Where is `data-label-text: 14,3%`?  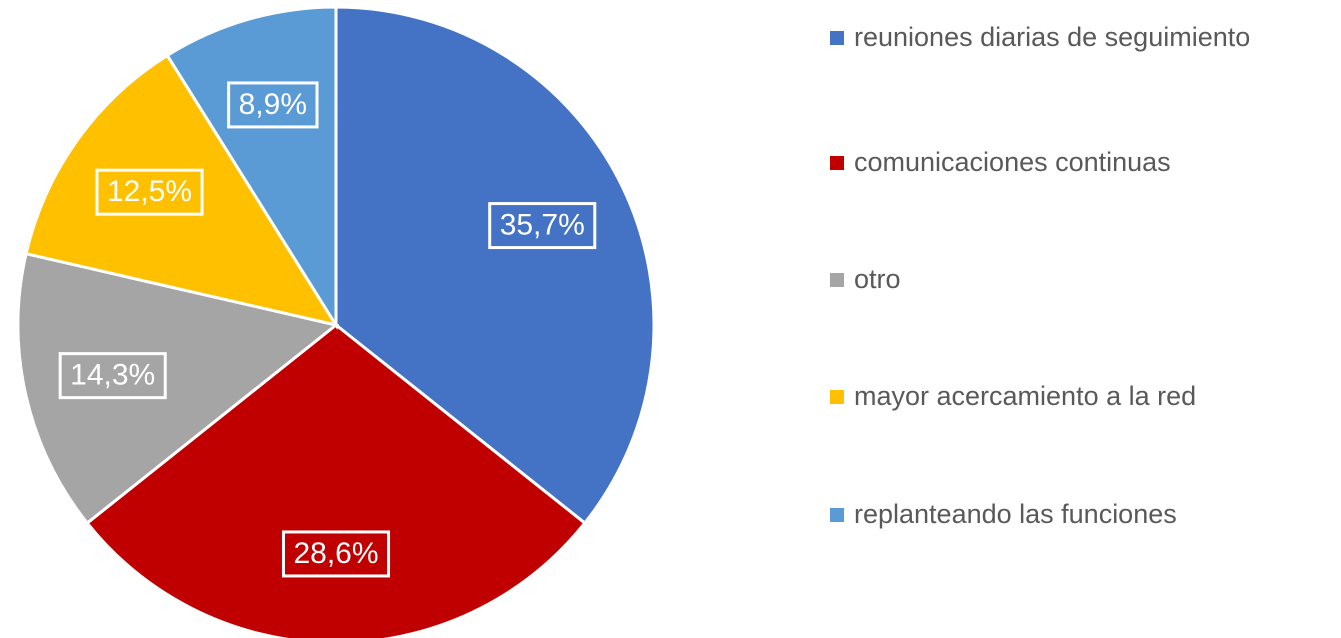
data-label-text: 14,3% is located at coordinates (112, 375).